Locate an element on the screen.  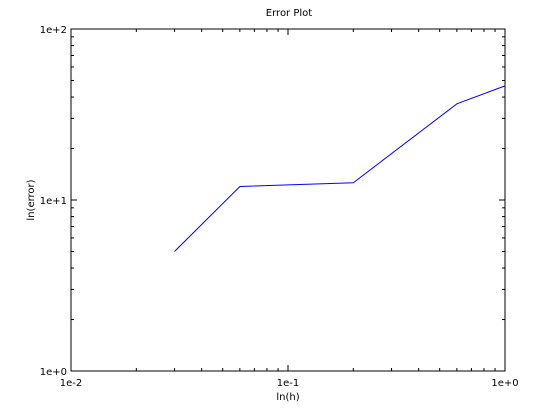
x-tick-label: 1e+0 is located at coordinates (504, 383).